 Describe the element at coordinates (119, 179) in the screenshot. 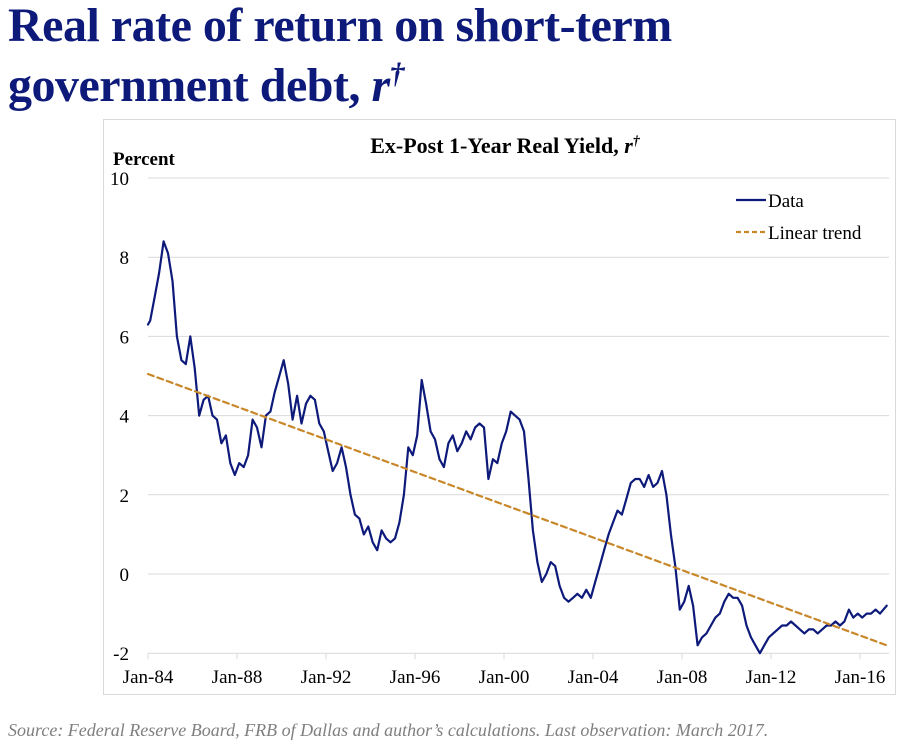

I see `y-tick-label: 10` at that location.